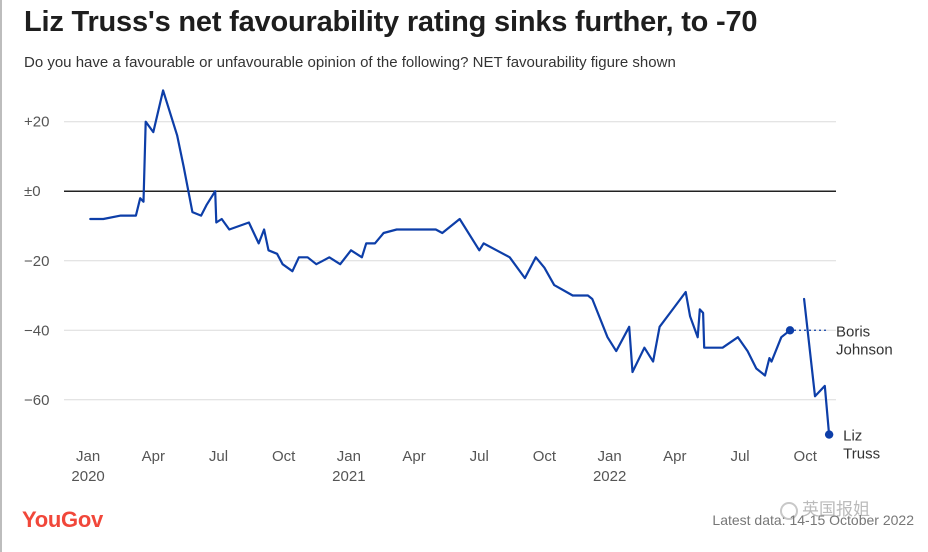 Image resolution: width=928 pixels, height=552 pixels. What do you see at coordinates (852, 436) in the screenshot?
I see `series-label-liz: Liz` at bounding box center [852, 436].